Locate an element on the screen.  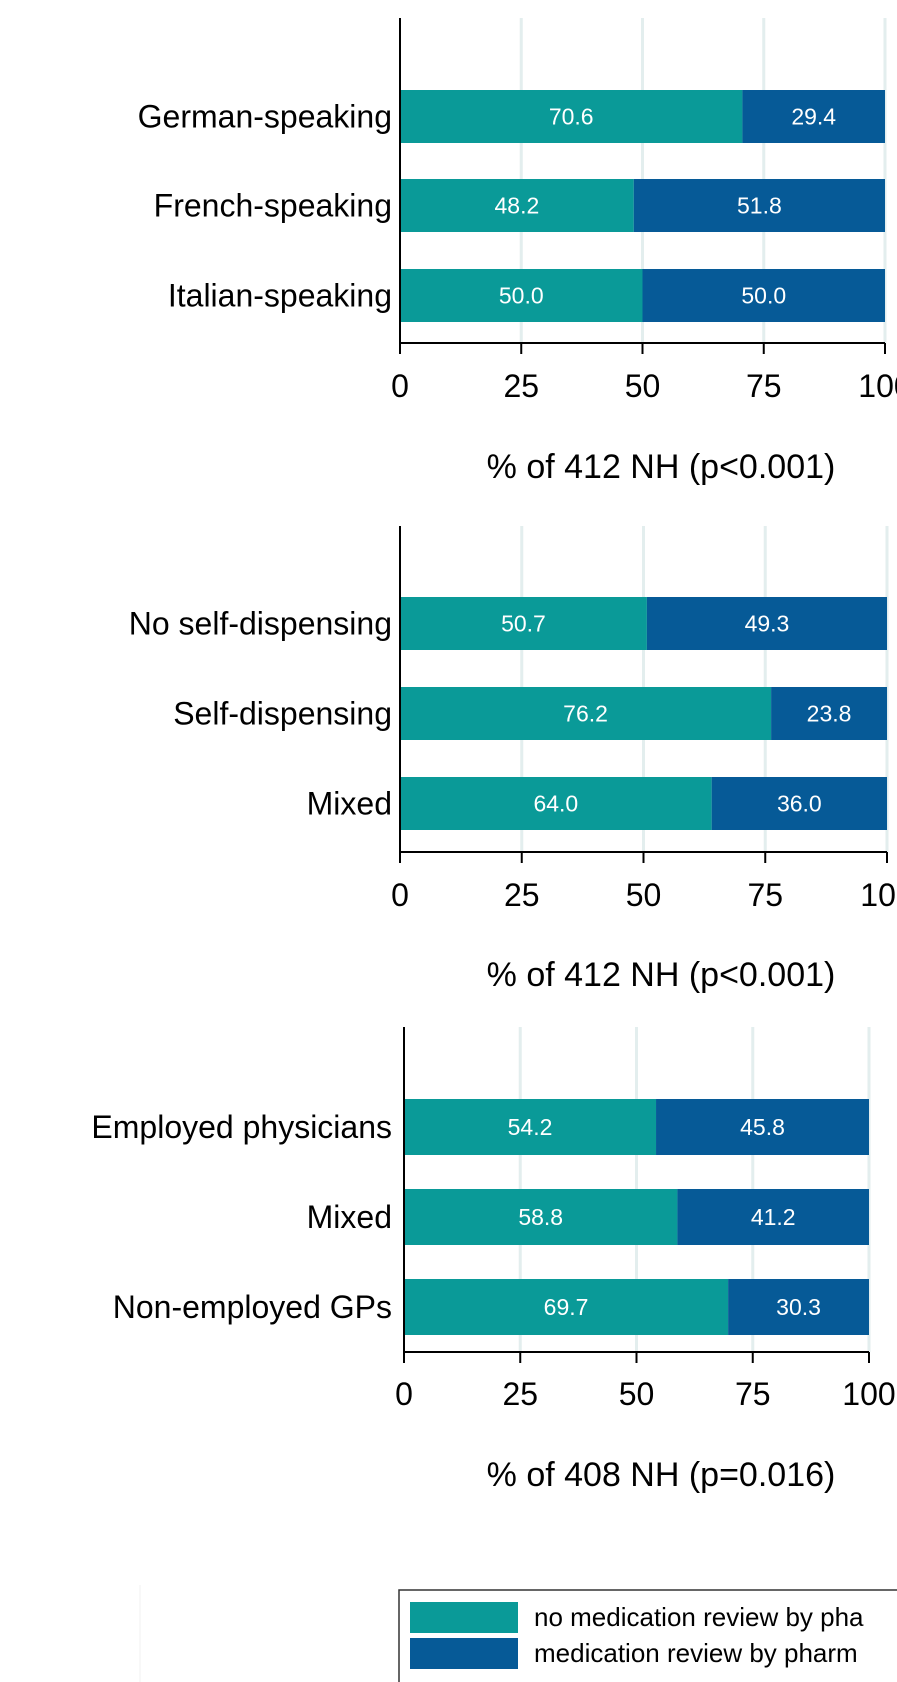
bar-value-label: 76.2 is located at coordinates (585, 714).